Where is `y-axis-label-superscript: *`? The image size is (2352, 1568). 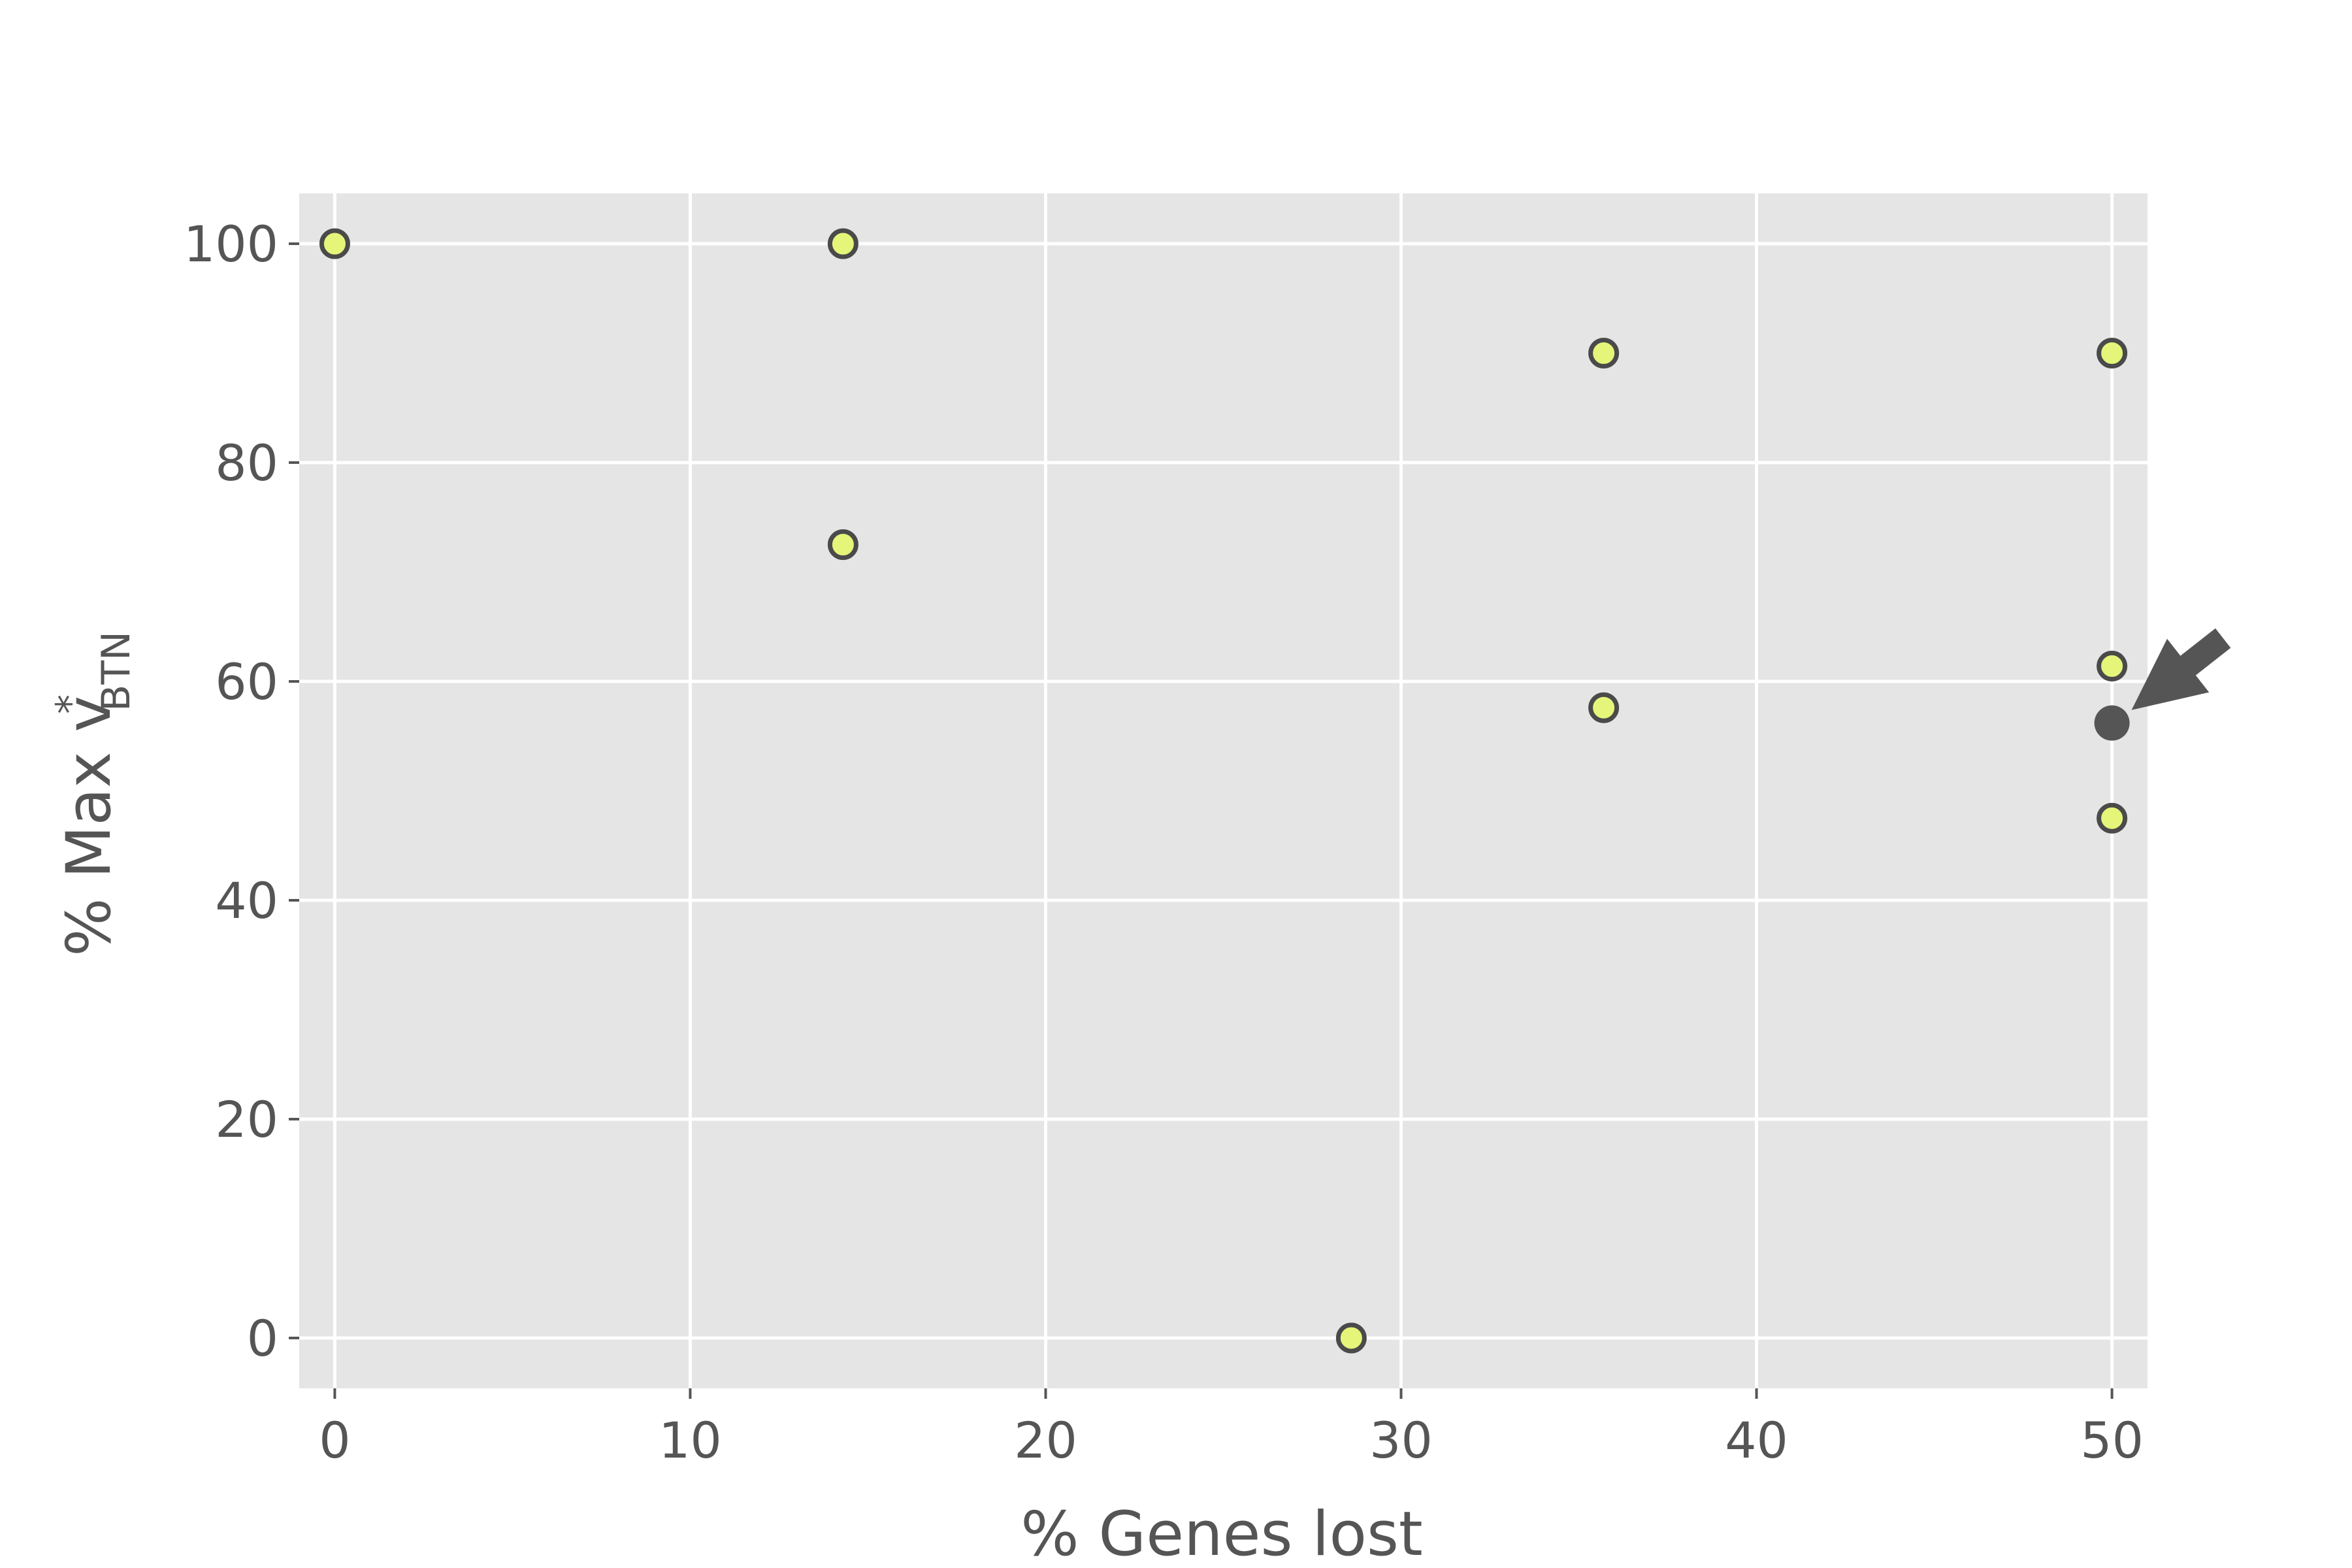
y-axis-label-superscript: * is located at coordinates (70, 704).